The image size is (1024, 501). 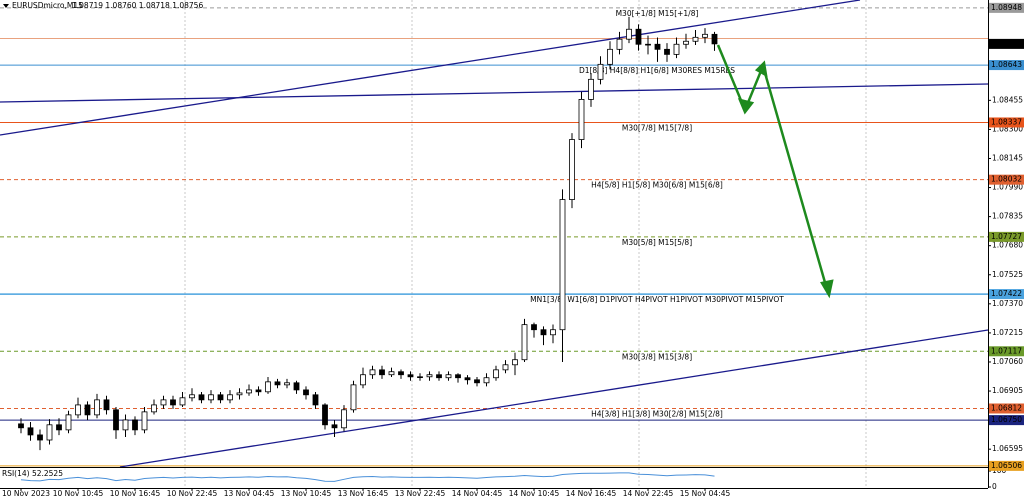 What do you see at coordinates (705, 493) in the screenshot?
I see `x-tick-label: 15 Nov 04:45` at bounding box center [705, 493].